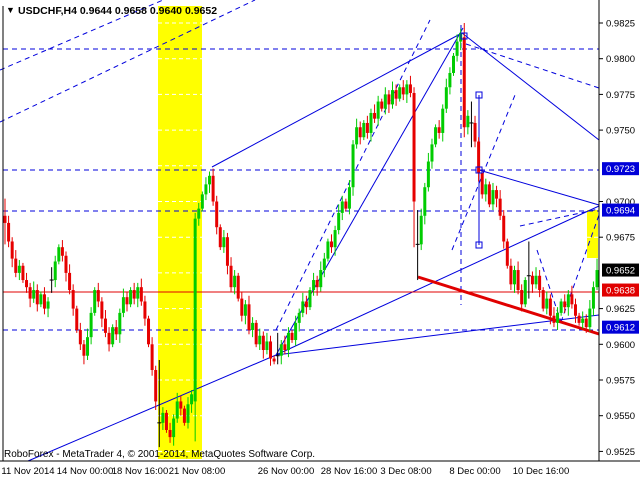  What do you see at coordinates (10, 10) in the screenshot?
I see `symbol-dropdown-arrow-icon: ▼` at bounding box center [10, 10].